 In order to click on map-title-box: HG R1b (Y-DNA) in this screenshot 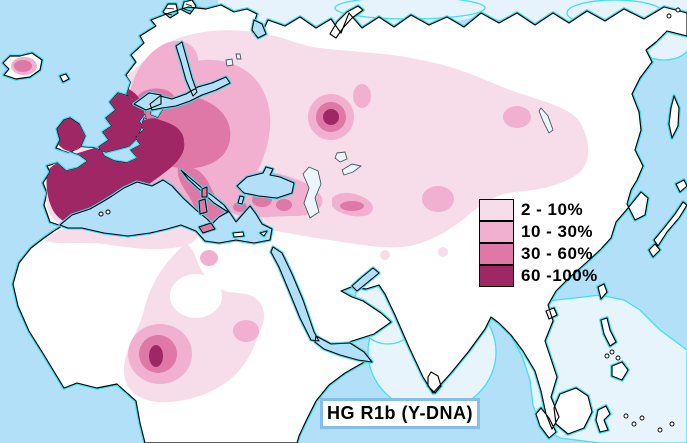, I will do `click(400, 413)`.